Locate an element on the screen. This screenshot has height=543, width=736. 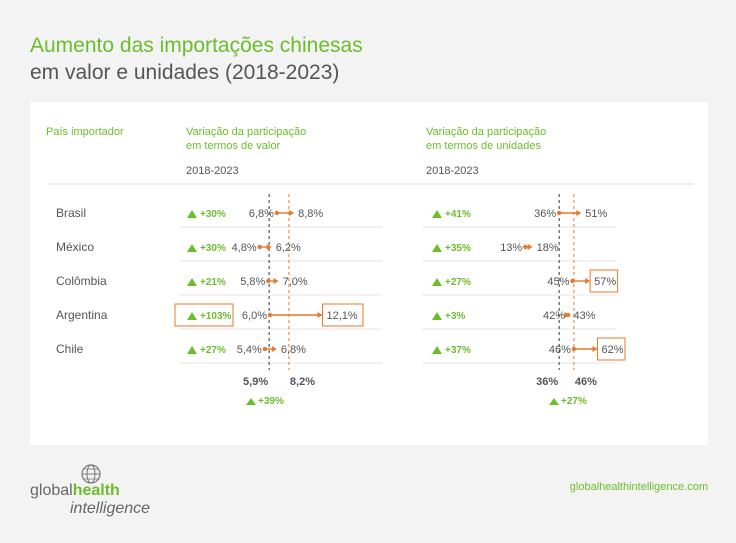
header-units-line2: em termos de unidades is located at coordinates (483, 146).